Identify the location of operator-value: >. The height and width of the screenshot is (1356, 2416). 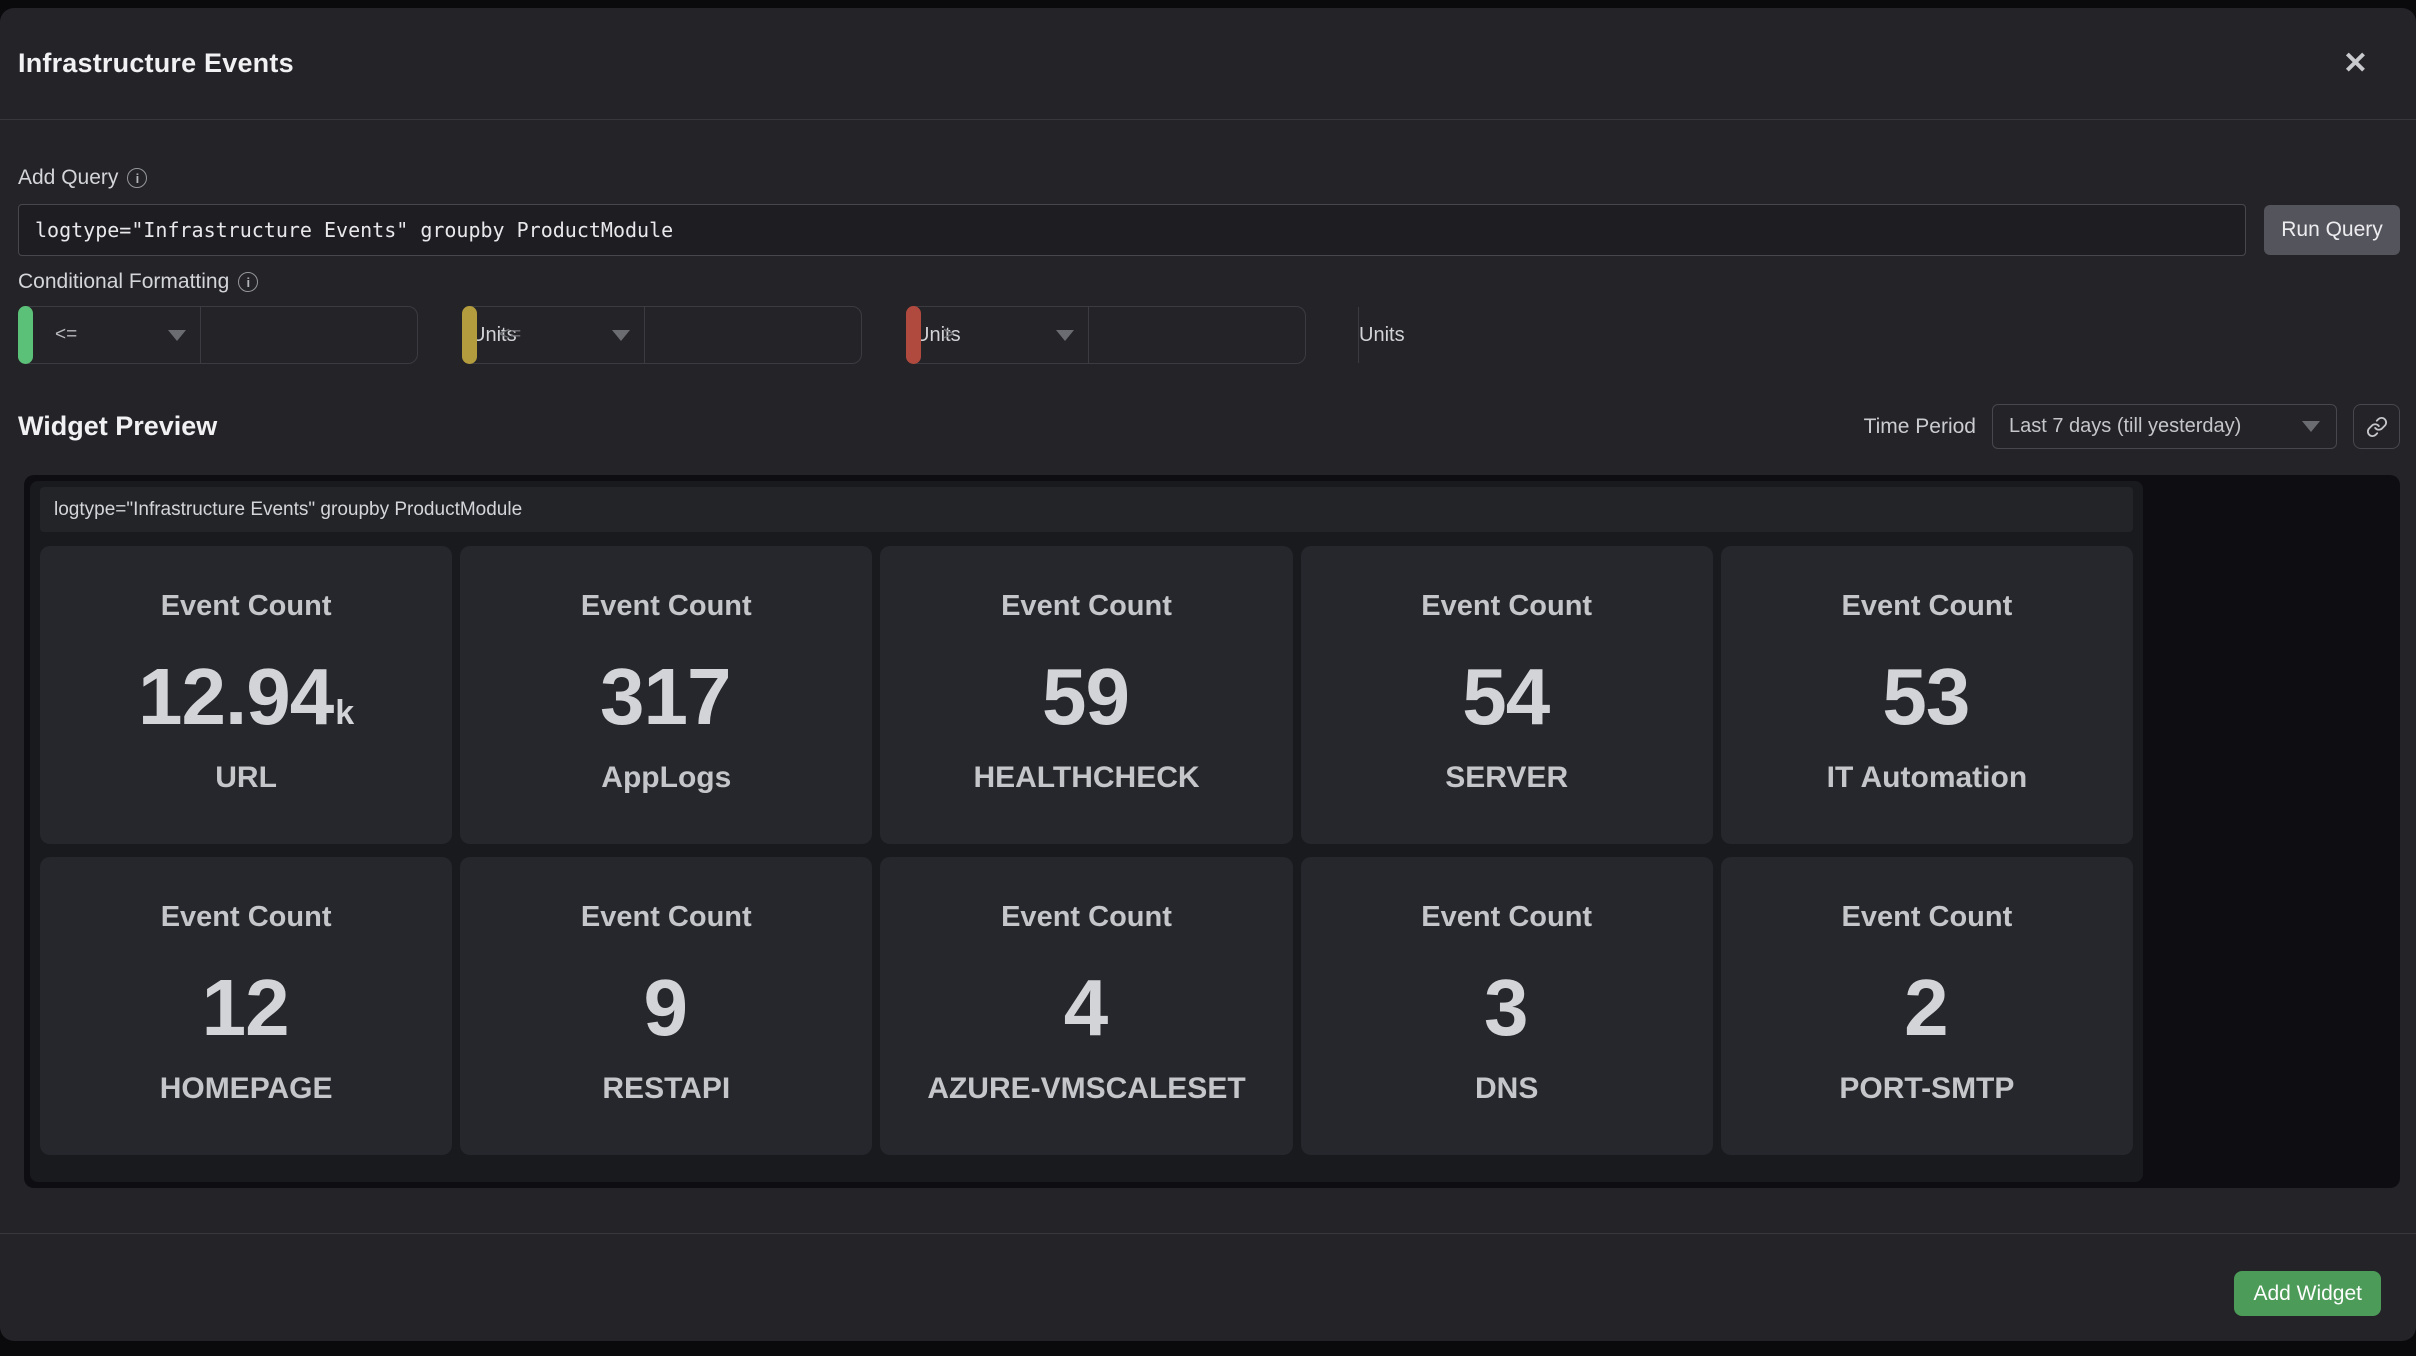
(949, 334).